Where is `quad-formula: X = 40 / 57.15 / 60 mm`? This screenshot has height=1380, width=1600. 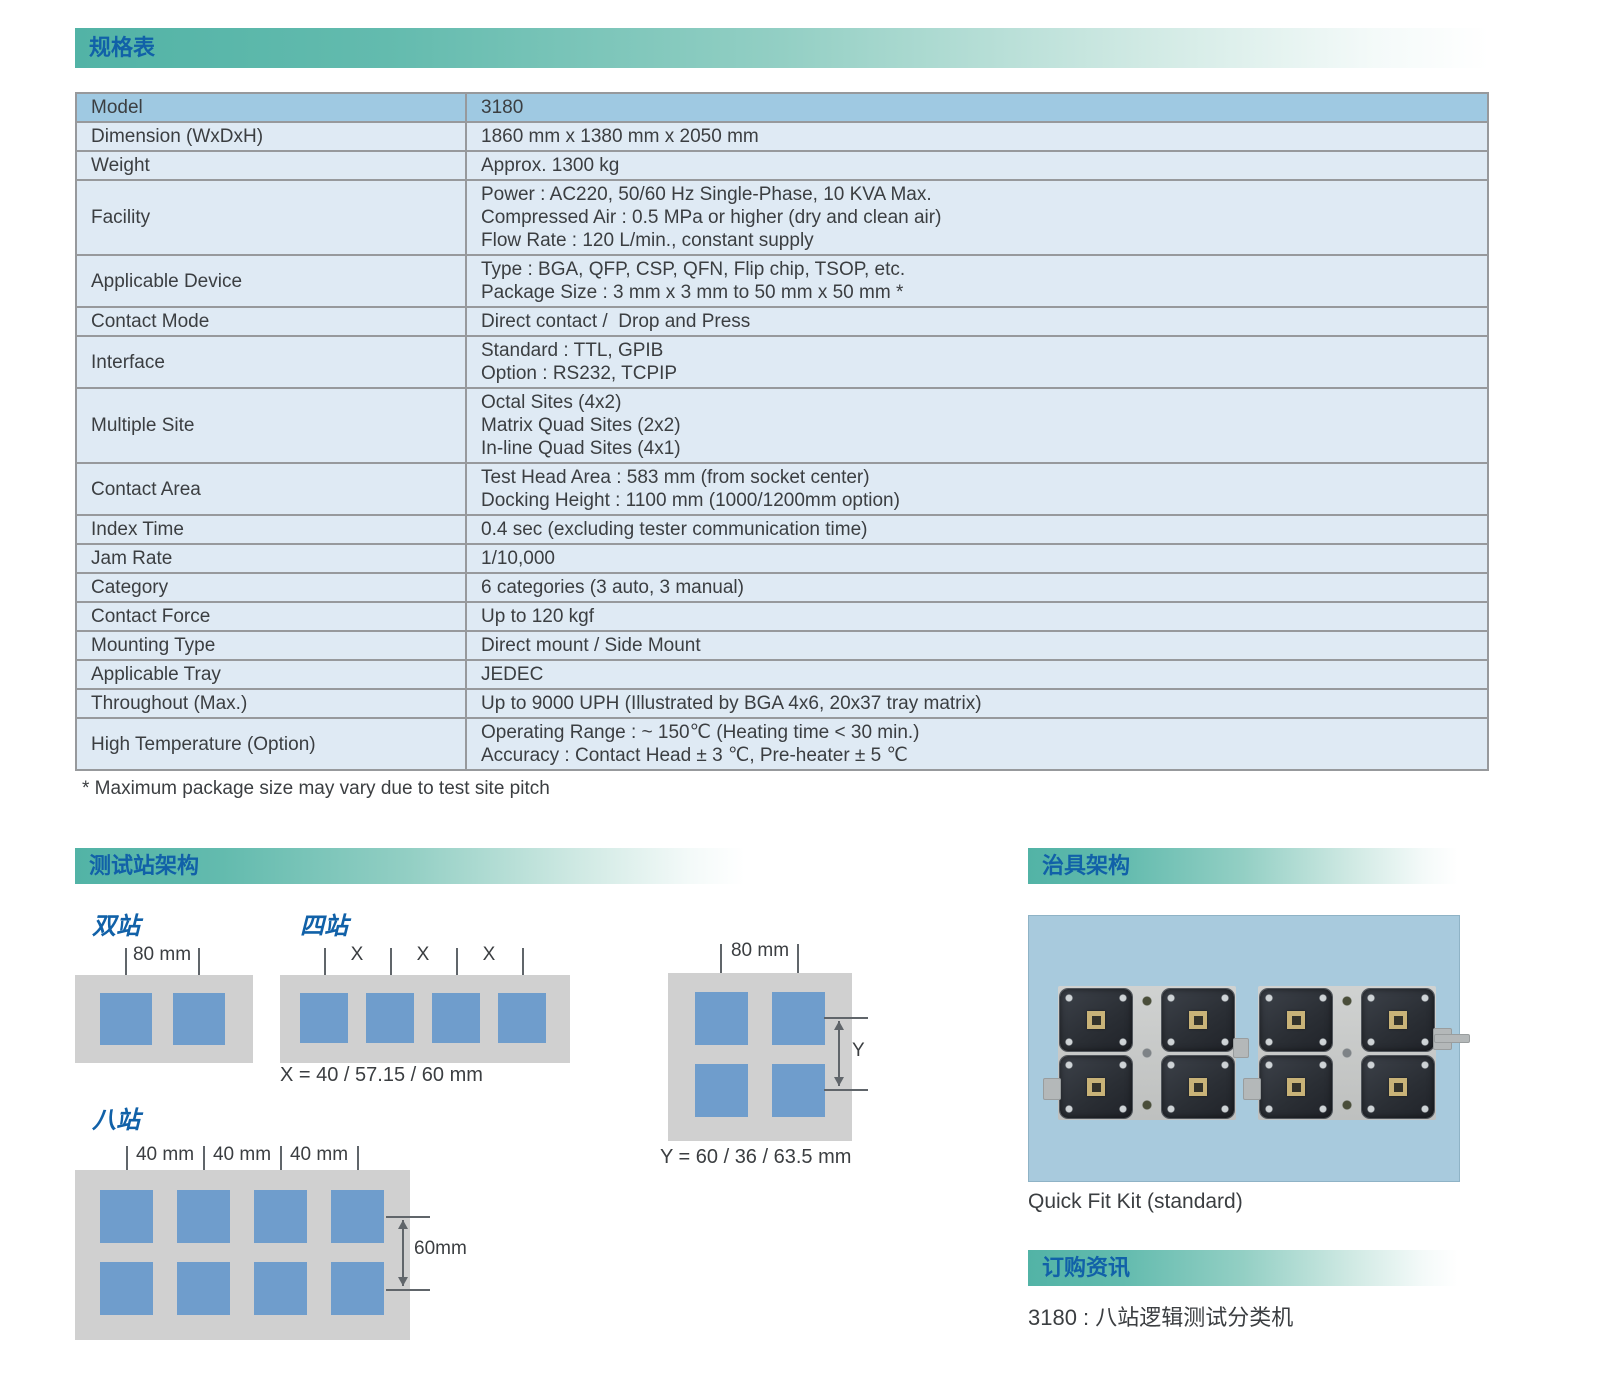 quad-formula: X = 40 / 57.15 / 60 mm is located at coordinates (381, 1075).